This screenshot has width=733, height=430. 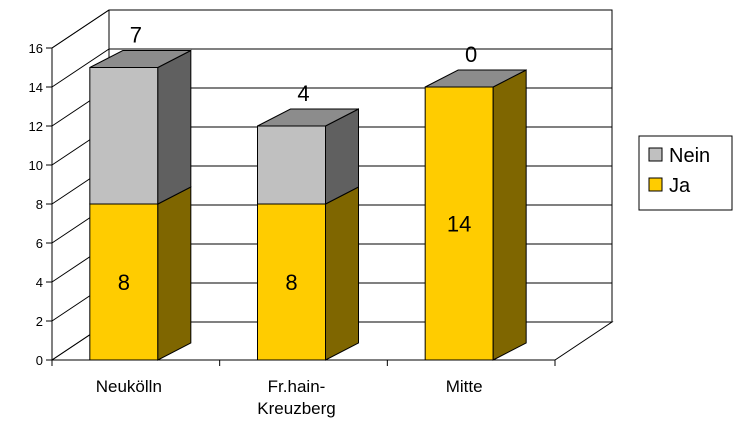 What do you see at coordinates (36, 165) in the screenshot?
I see `y-tick-label: 10` at bounding box center [36, 165].